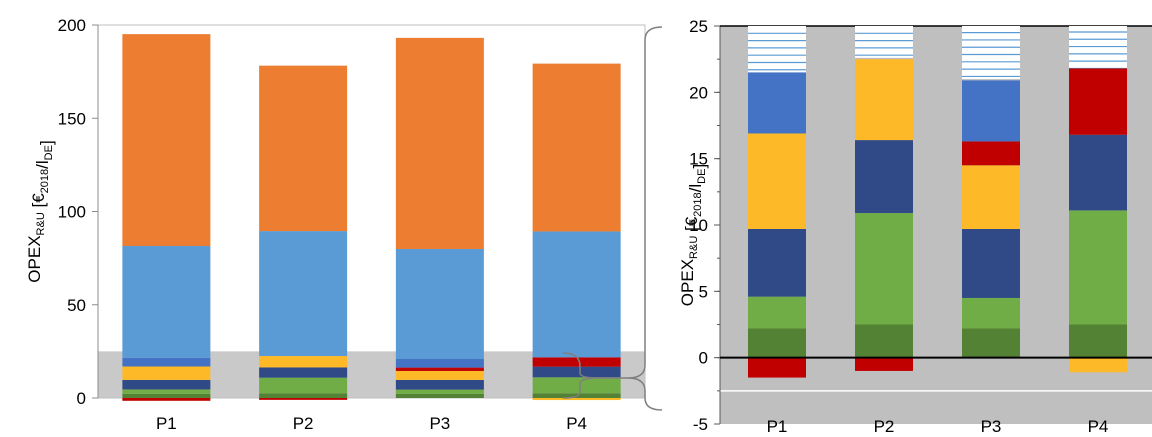  Describe the element at coordinates (76, 305) in the screenshot. I see `y-tick-label: 50` at that location.